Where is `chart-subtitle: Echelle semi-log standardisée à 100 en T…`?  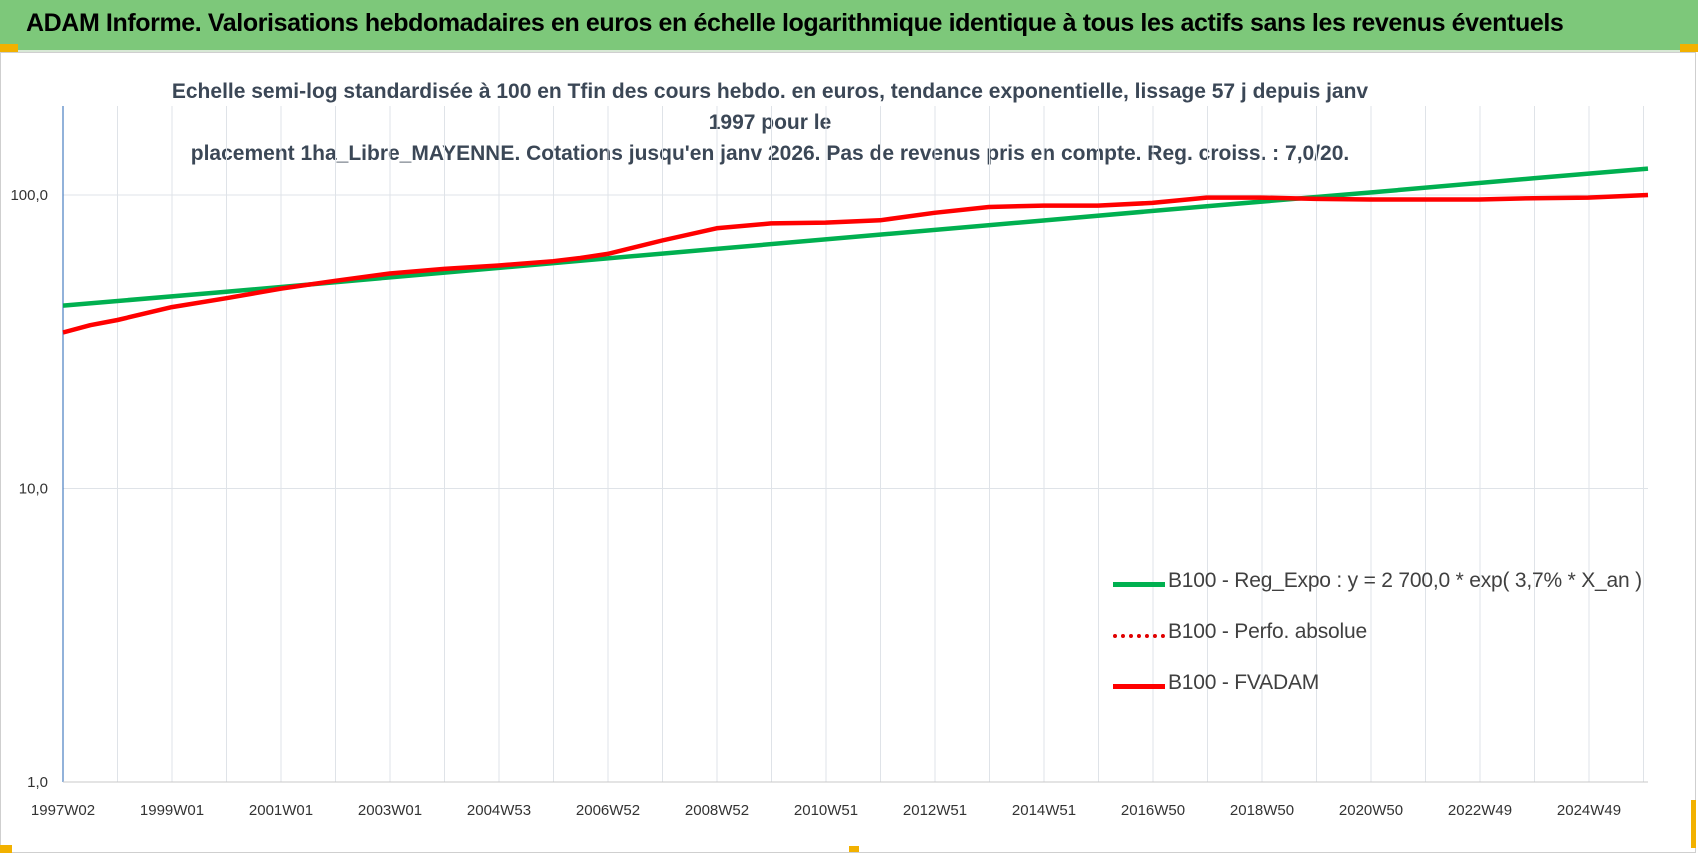 chart-subtitle: Echelle semi-log standardisée à 100 en T… is located at coordinates (770, 122).